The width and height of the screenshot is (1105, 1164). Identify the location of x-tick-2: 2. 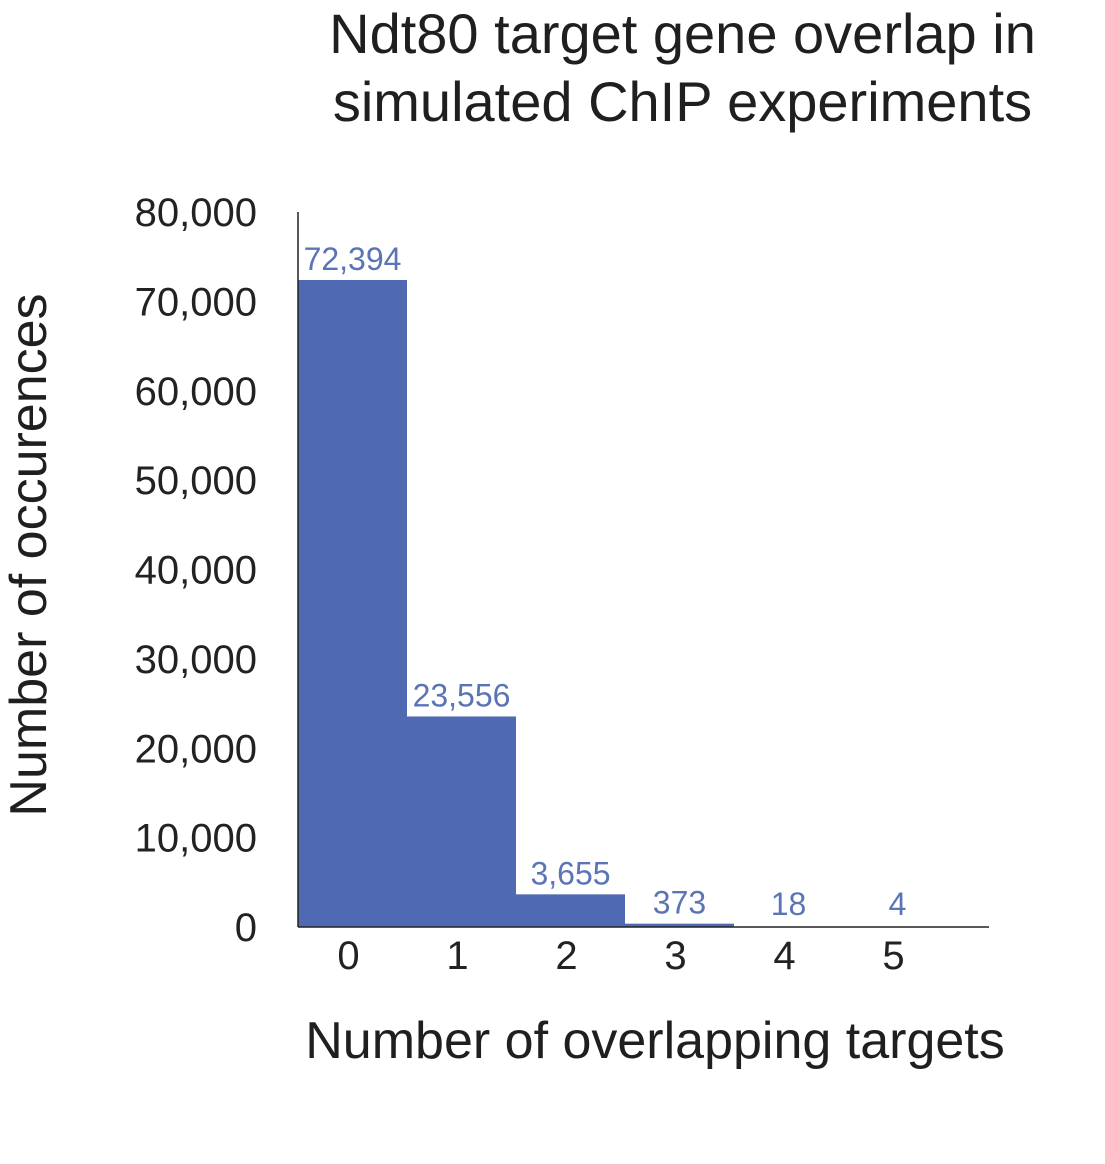
(566, 956).